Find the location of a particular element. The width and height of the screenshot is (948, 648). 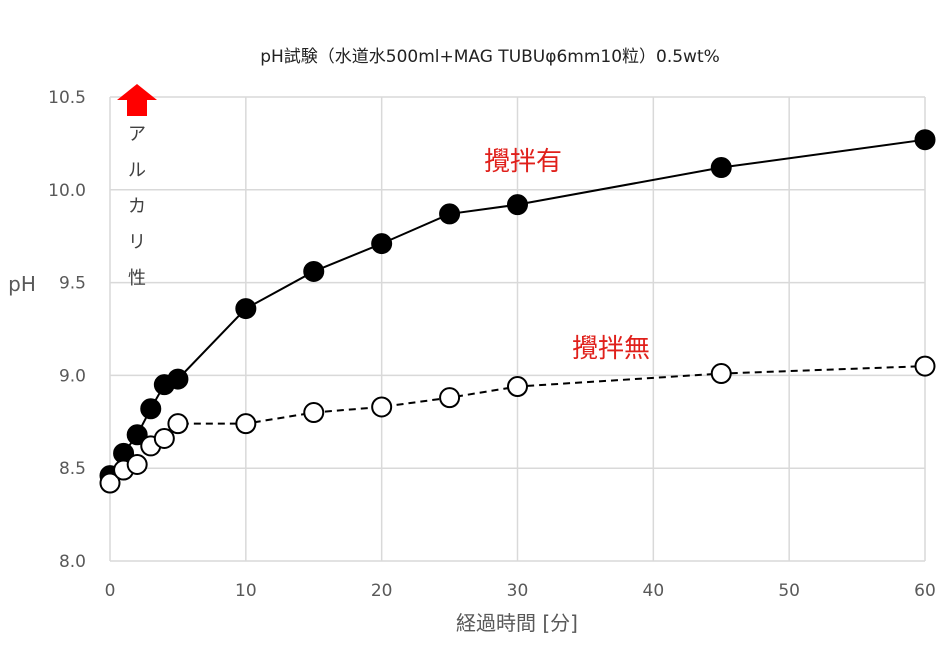

y-tick-label: 9.0 is located at coordinates (72, 376).